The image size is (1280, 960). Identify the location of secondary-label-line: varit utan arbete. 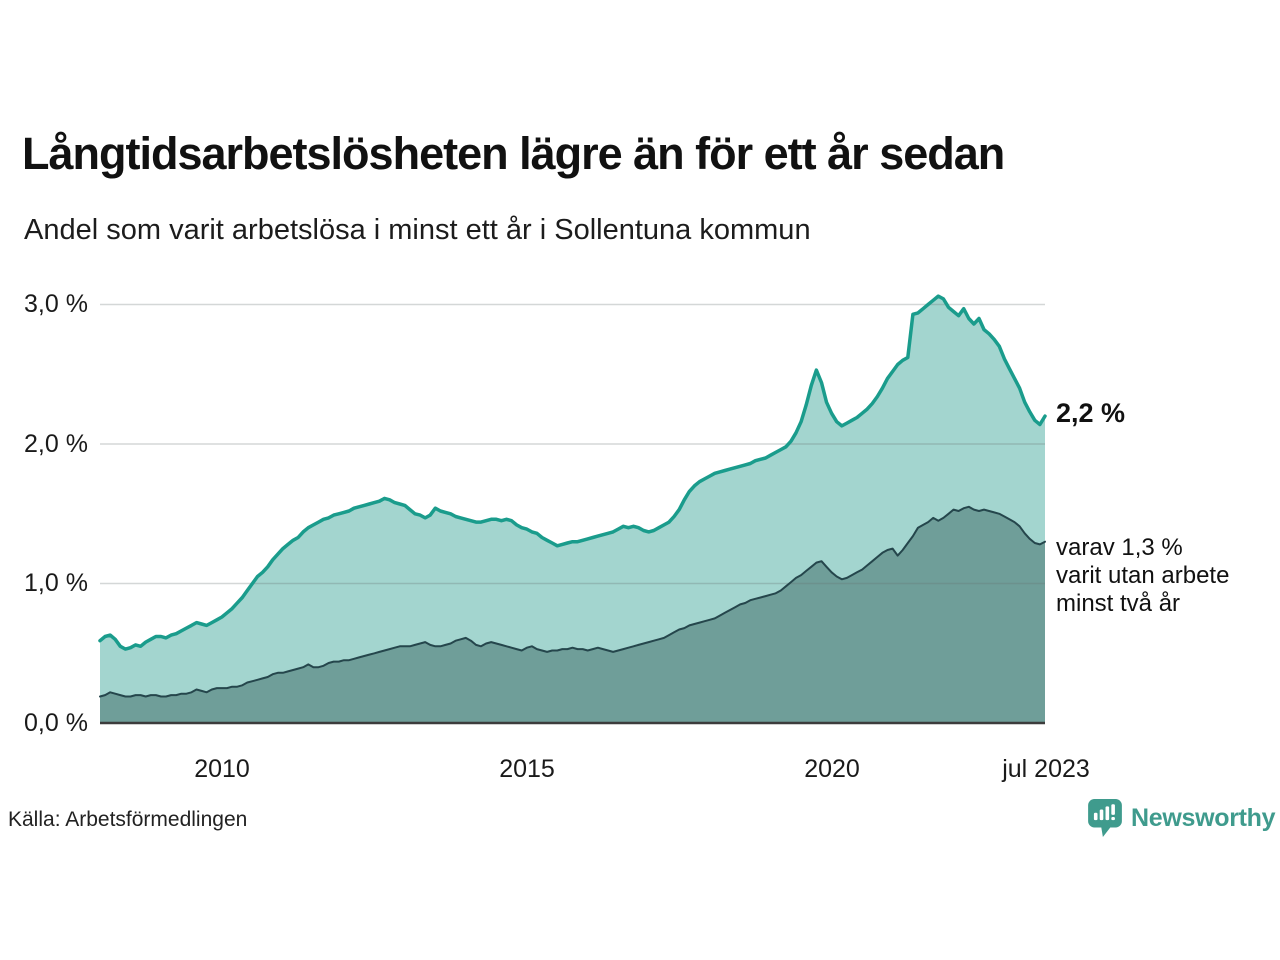
(1143, 575).